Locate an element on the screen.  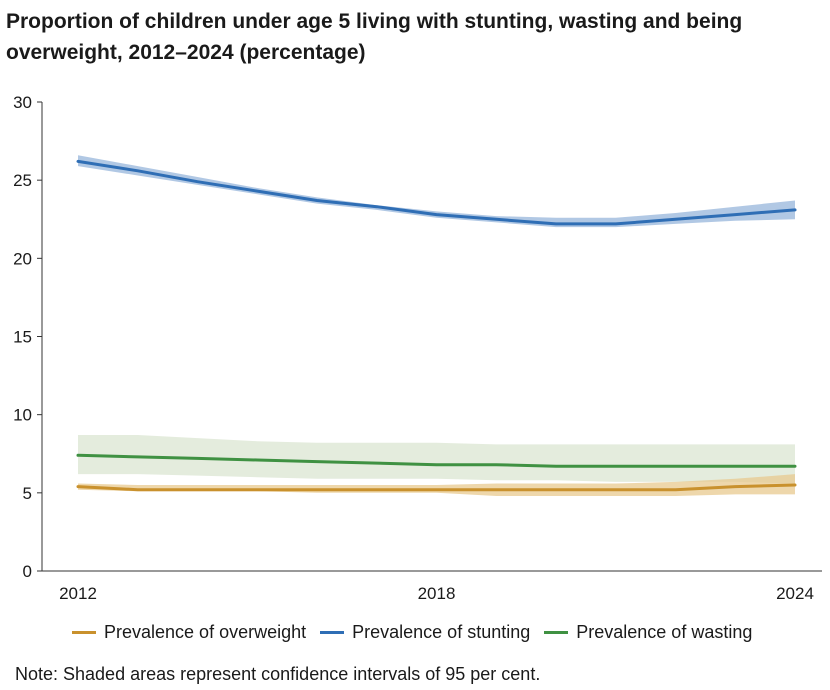
y-tick-label: 15 is located at coordinates (22, 337).